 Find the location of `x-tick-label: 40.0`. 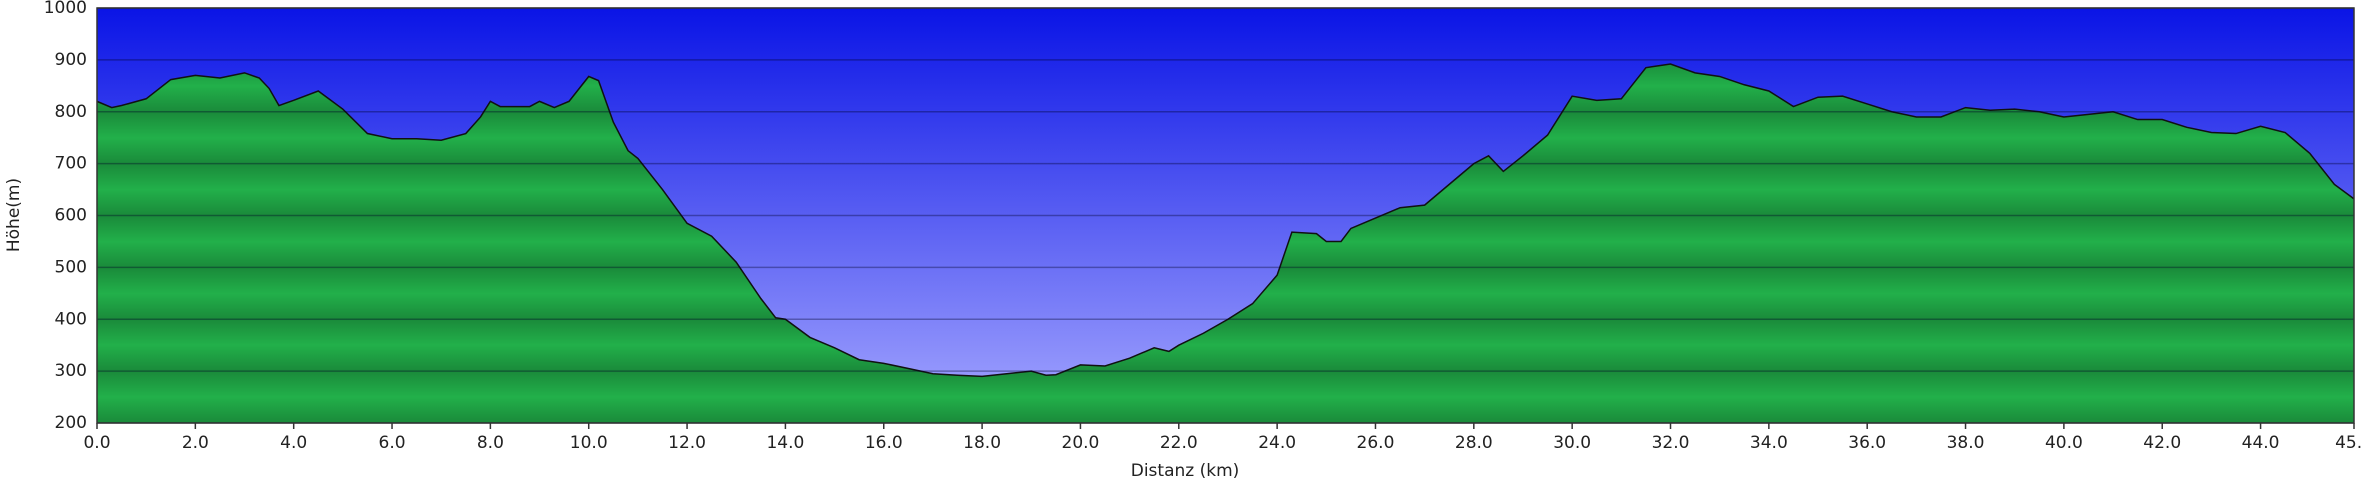

x-tick-label: 40.0 is located at coordinates (2064, 443).